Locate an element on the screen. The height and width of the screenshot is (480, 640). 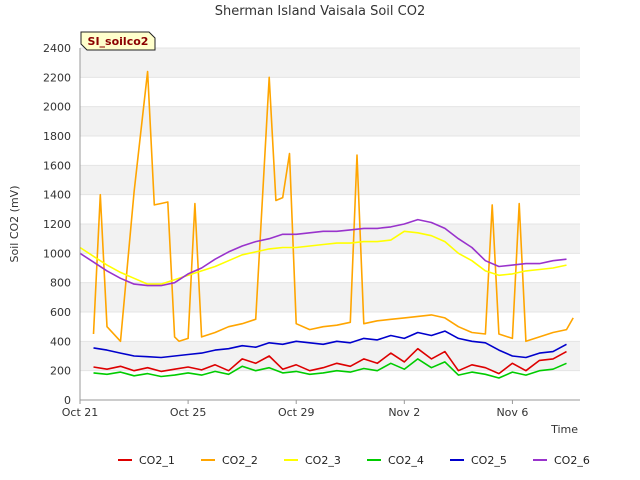
legend-label: CO2_1 is located at coordinates (157, 460).